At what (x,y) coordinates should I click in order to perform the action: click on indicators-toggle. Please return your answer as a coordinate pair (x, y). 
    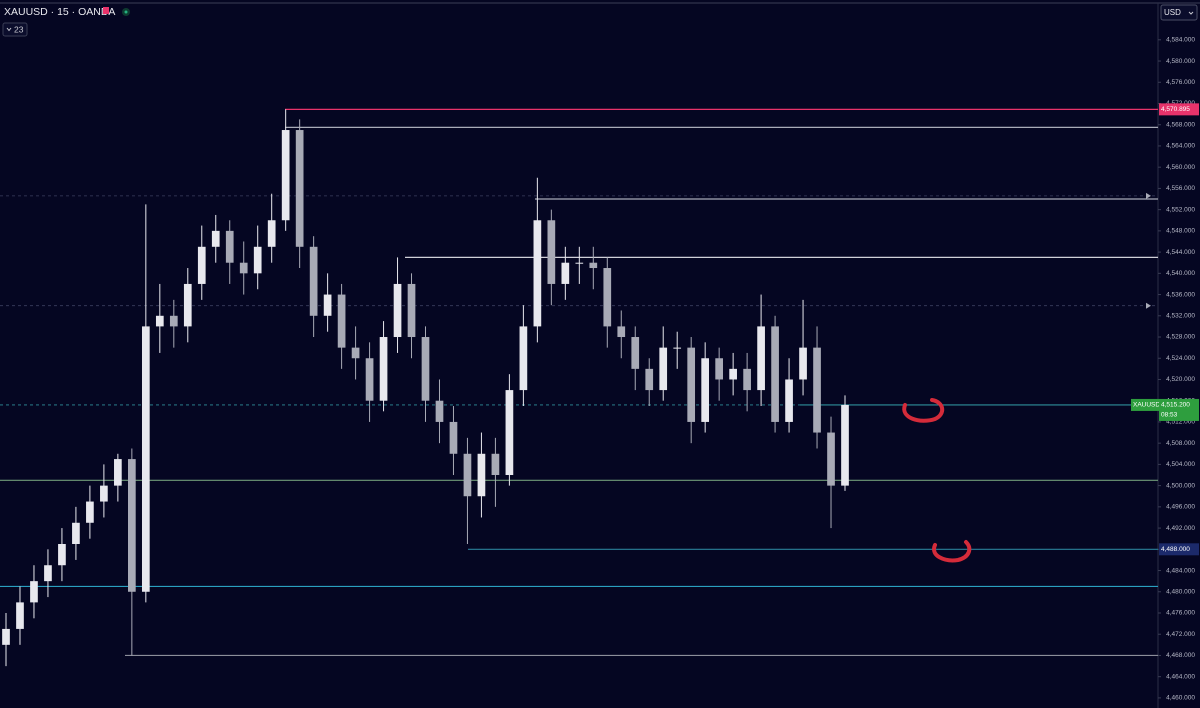
    Looking at the image, I should click on (15, 29).